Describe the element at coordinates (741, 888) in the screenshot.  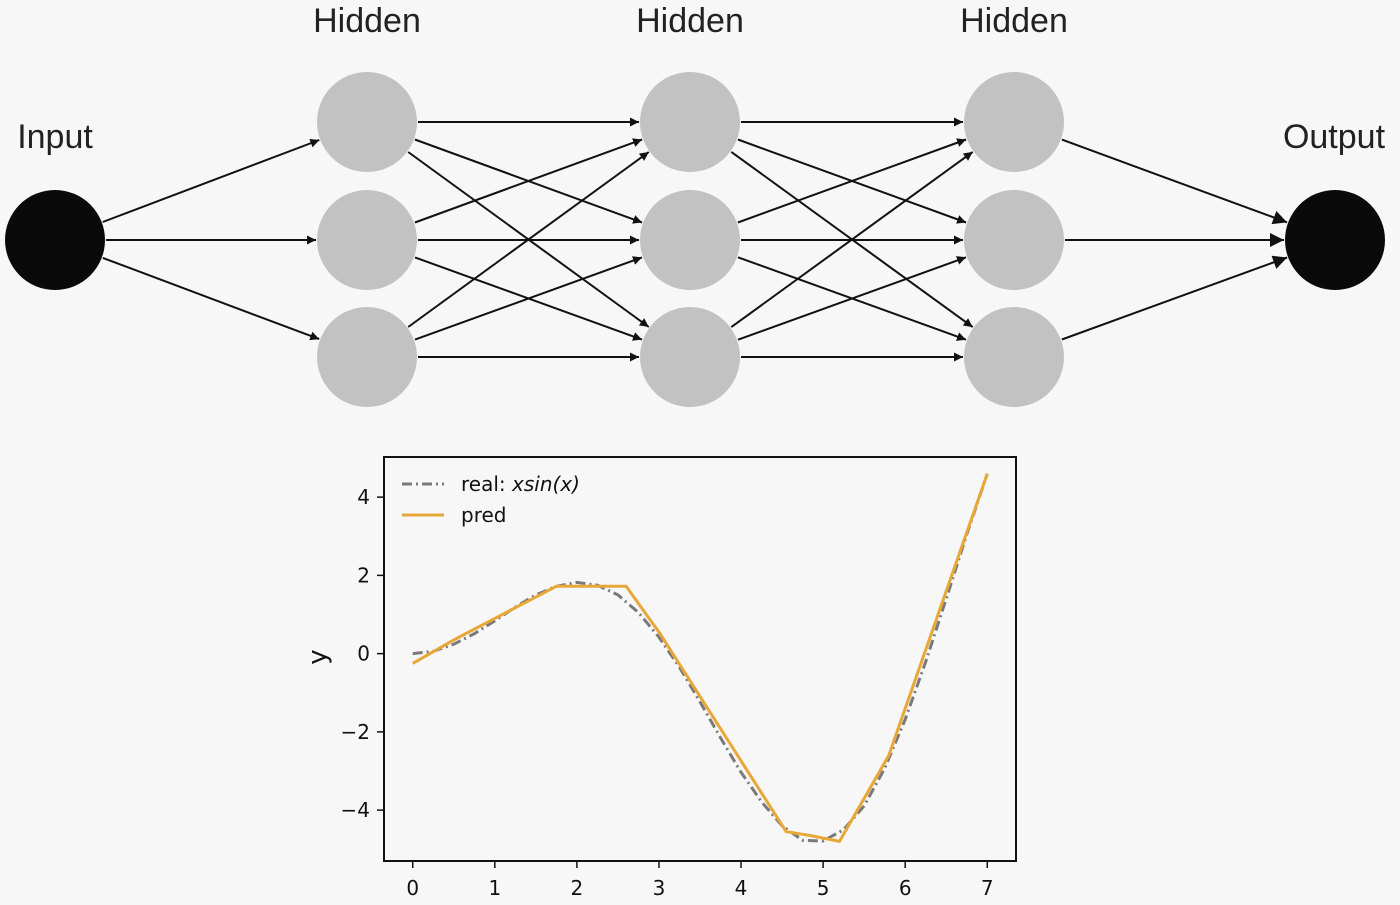
I see `x-tick-label-4: 4` at that location.